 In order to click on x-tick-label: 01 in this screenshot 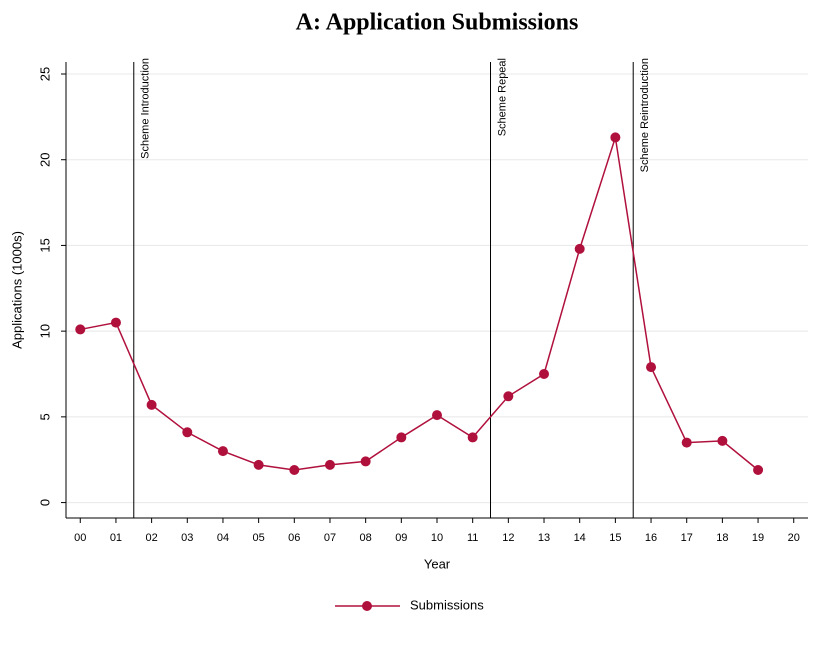, I will do `click(116, 538)`.